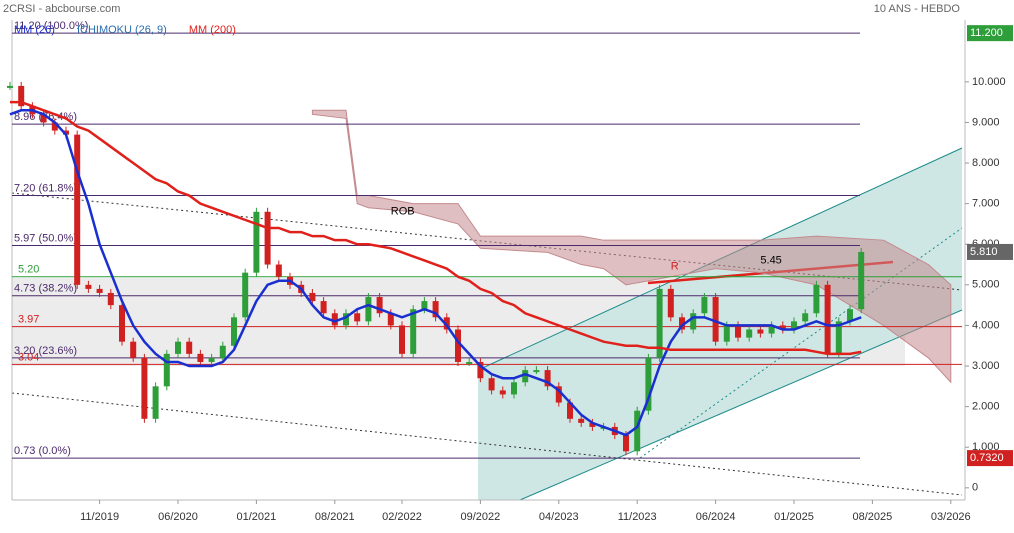  I want to click on x-tick-label: 01/2025, so click(794, 517).